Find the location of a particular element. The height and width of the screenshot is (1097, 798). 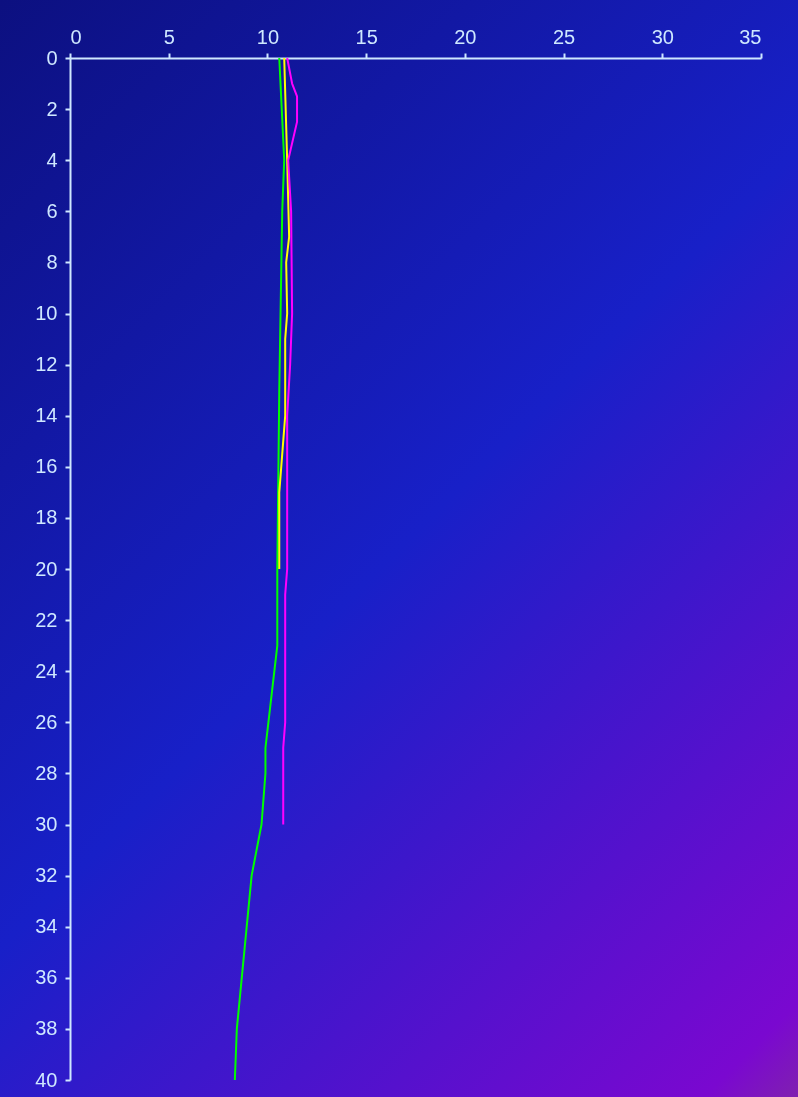

y-tick-label: 6 is located at coordinates (52, 210).